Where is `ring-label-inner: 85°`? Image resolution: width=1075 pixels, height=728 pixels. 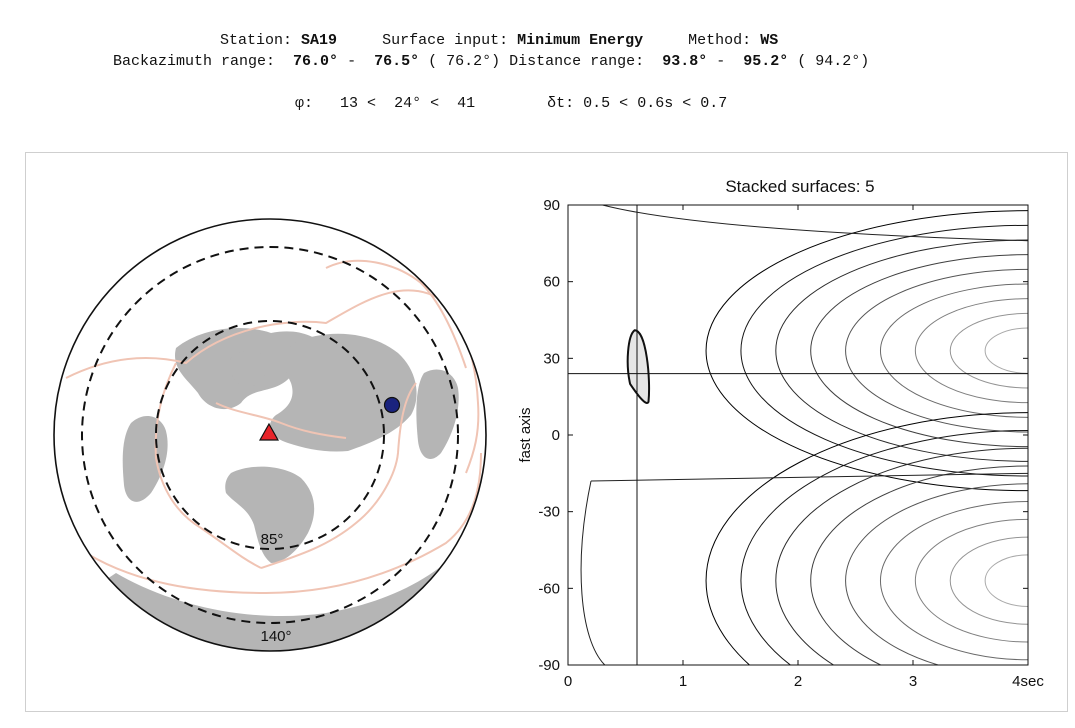
ring-label-inner: 85° is located at coordinates (272, 539).